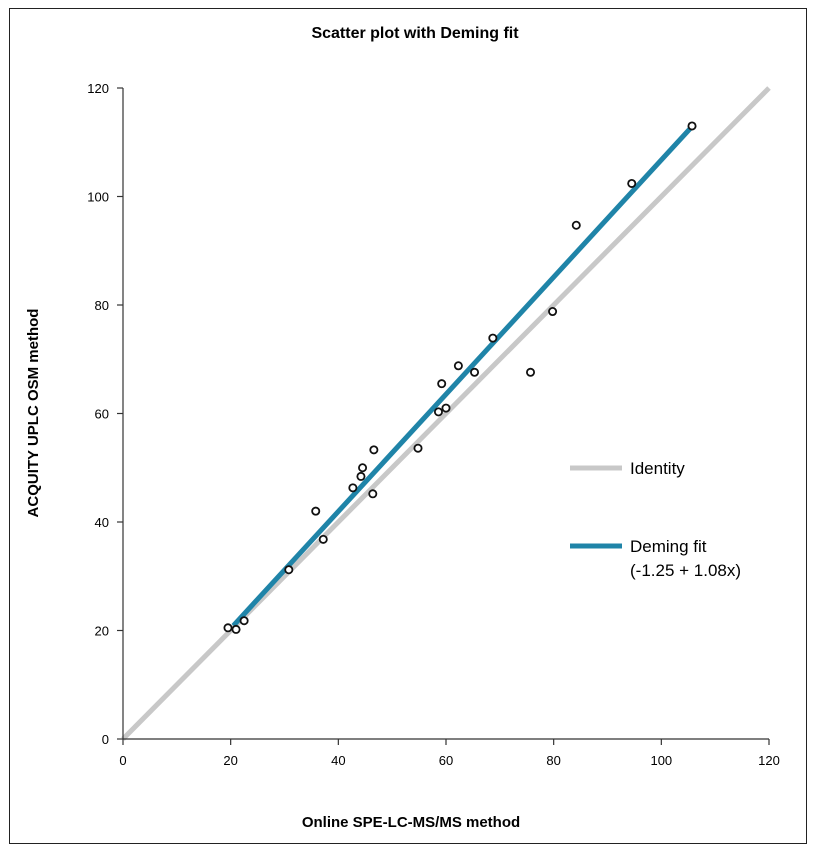  I want to click on y-tick-label: 20, so click(102, 631).